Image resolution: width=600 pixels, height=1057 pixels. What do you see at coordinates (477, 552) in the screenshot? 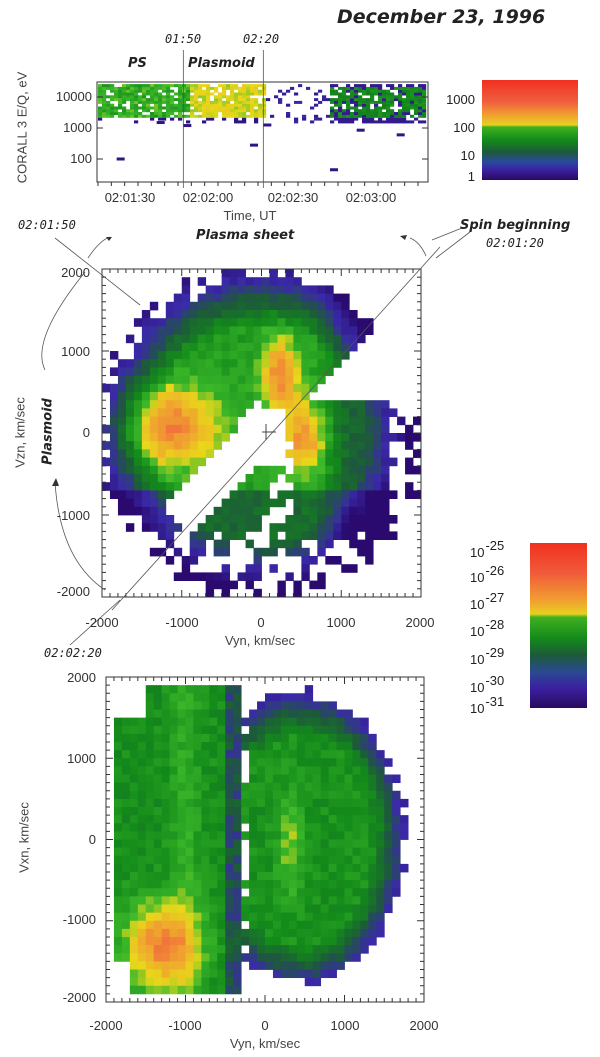
I see `tick-base: 10` at bounding box center [477, 552].